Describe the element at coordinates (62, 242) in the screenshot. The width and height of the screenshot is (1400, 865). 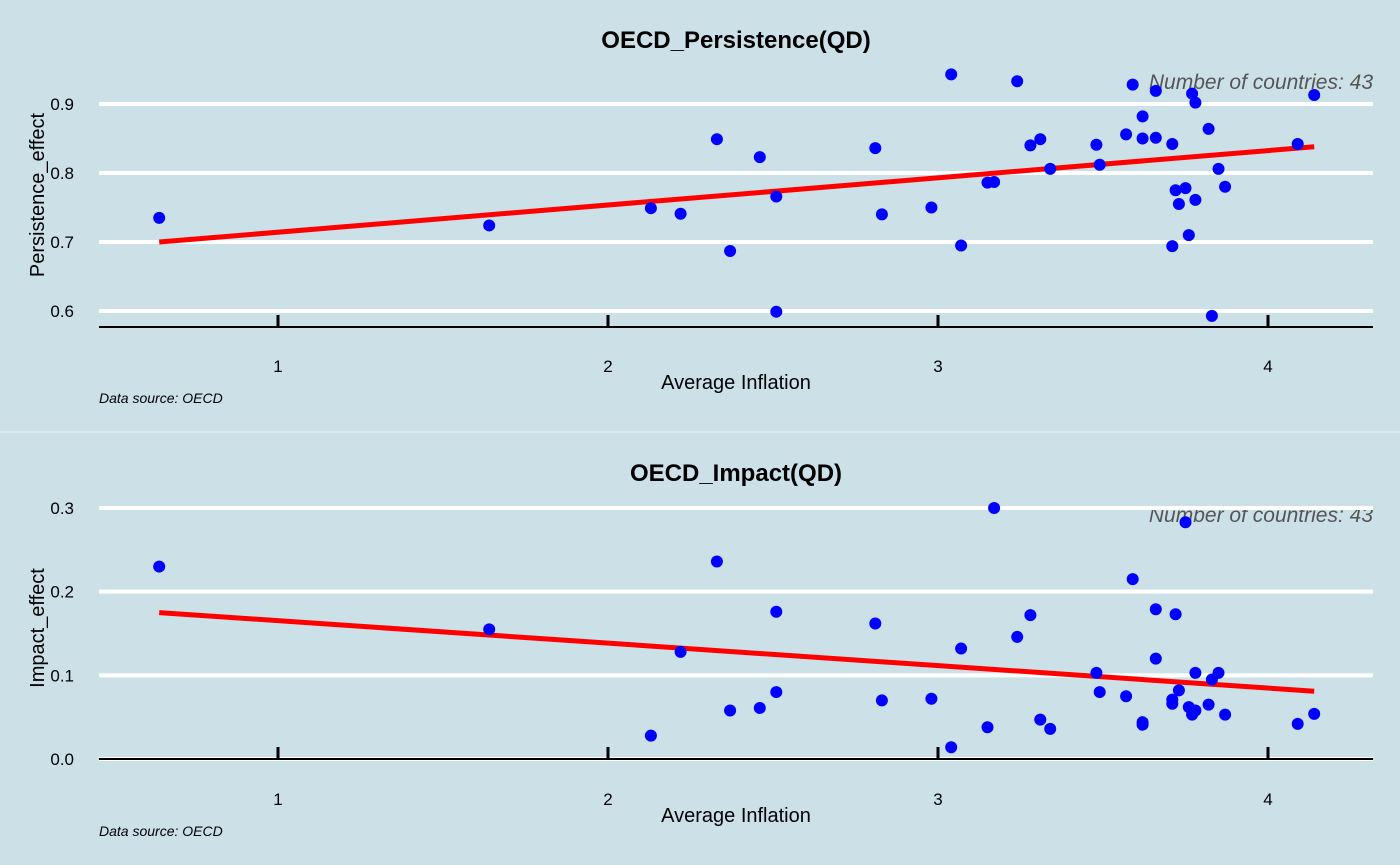
I see `y-tick-label: 0.7` at that location.